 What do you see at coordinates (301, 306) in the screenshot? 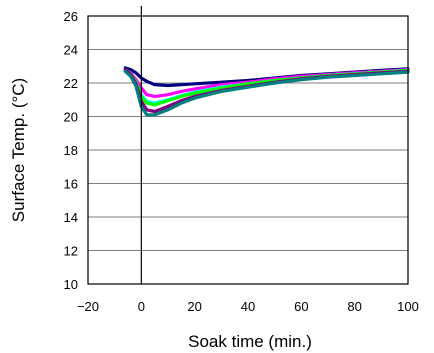
I see `x-tick-label: 60` at bounding box center [301, 306].